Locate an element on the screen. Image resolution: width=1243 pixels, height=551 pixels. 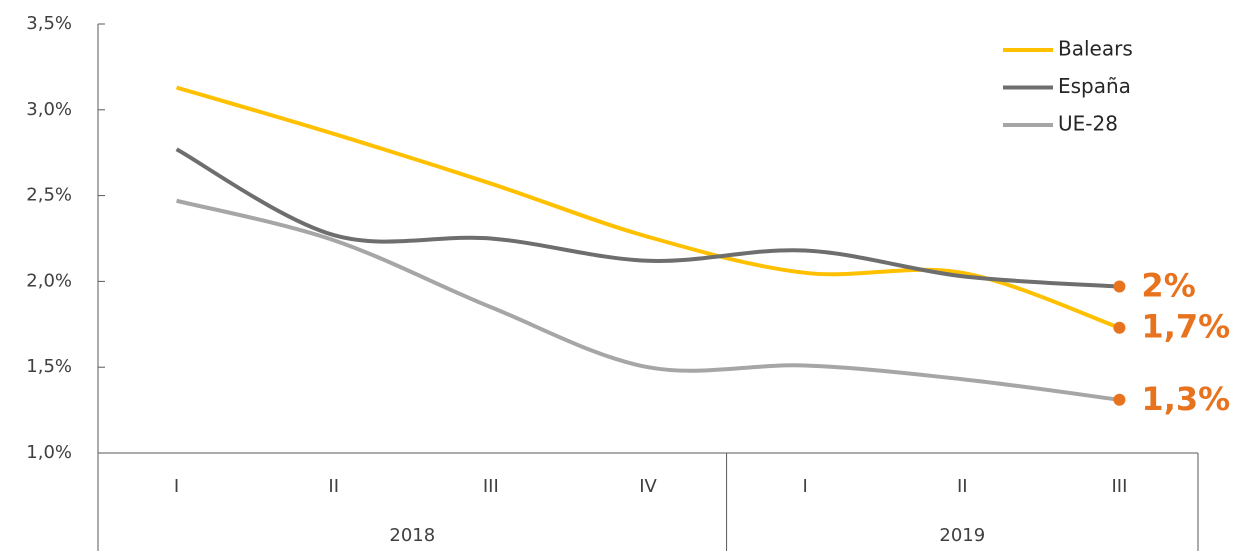
value-label: 2% is located at coordinates (1168, 286).